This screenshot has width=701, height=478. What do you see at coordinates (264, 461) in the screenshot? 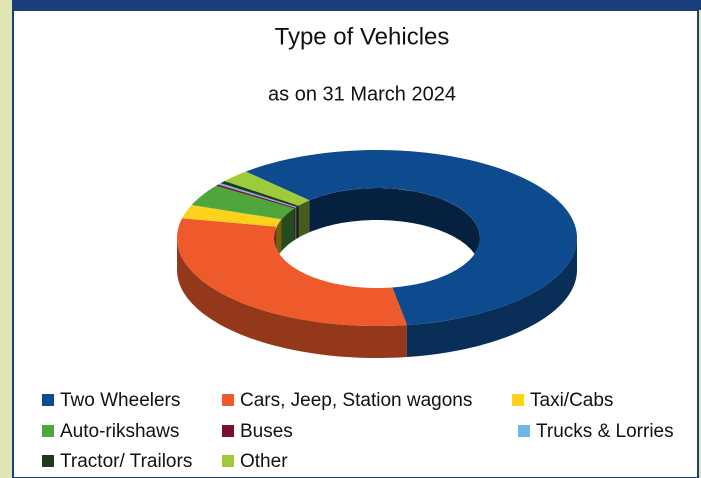
I see `legend-label: Other` at bounding box center [264, 461].